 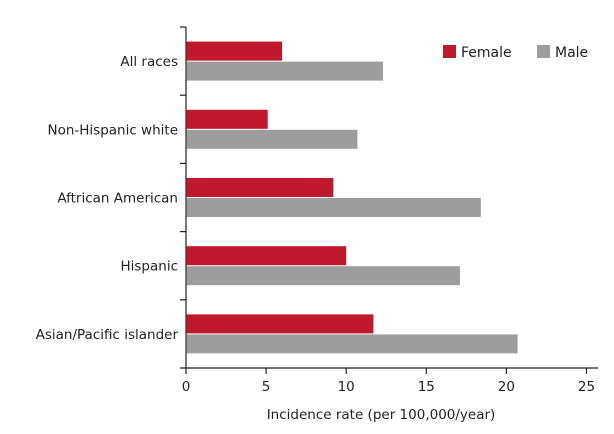 I want to click on x-tick-label: 10, so click(x=346, y=387).